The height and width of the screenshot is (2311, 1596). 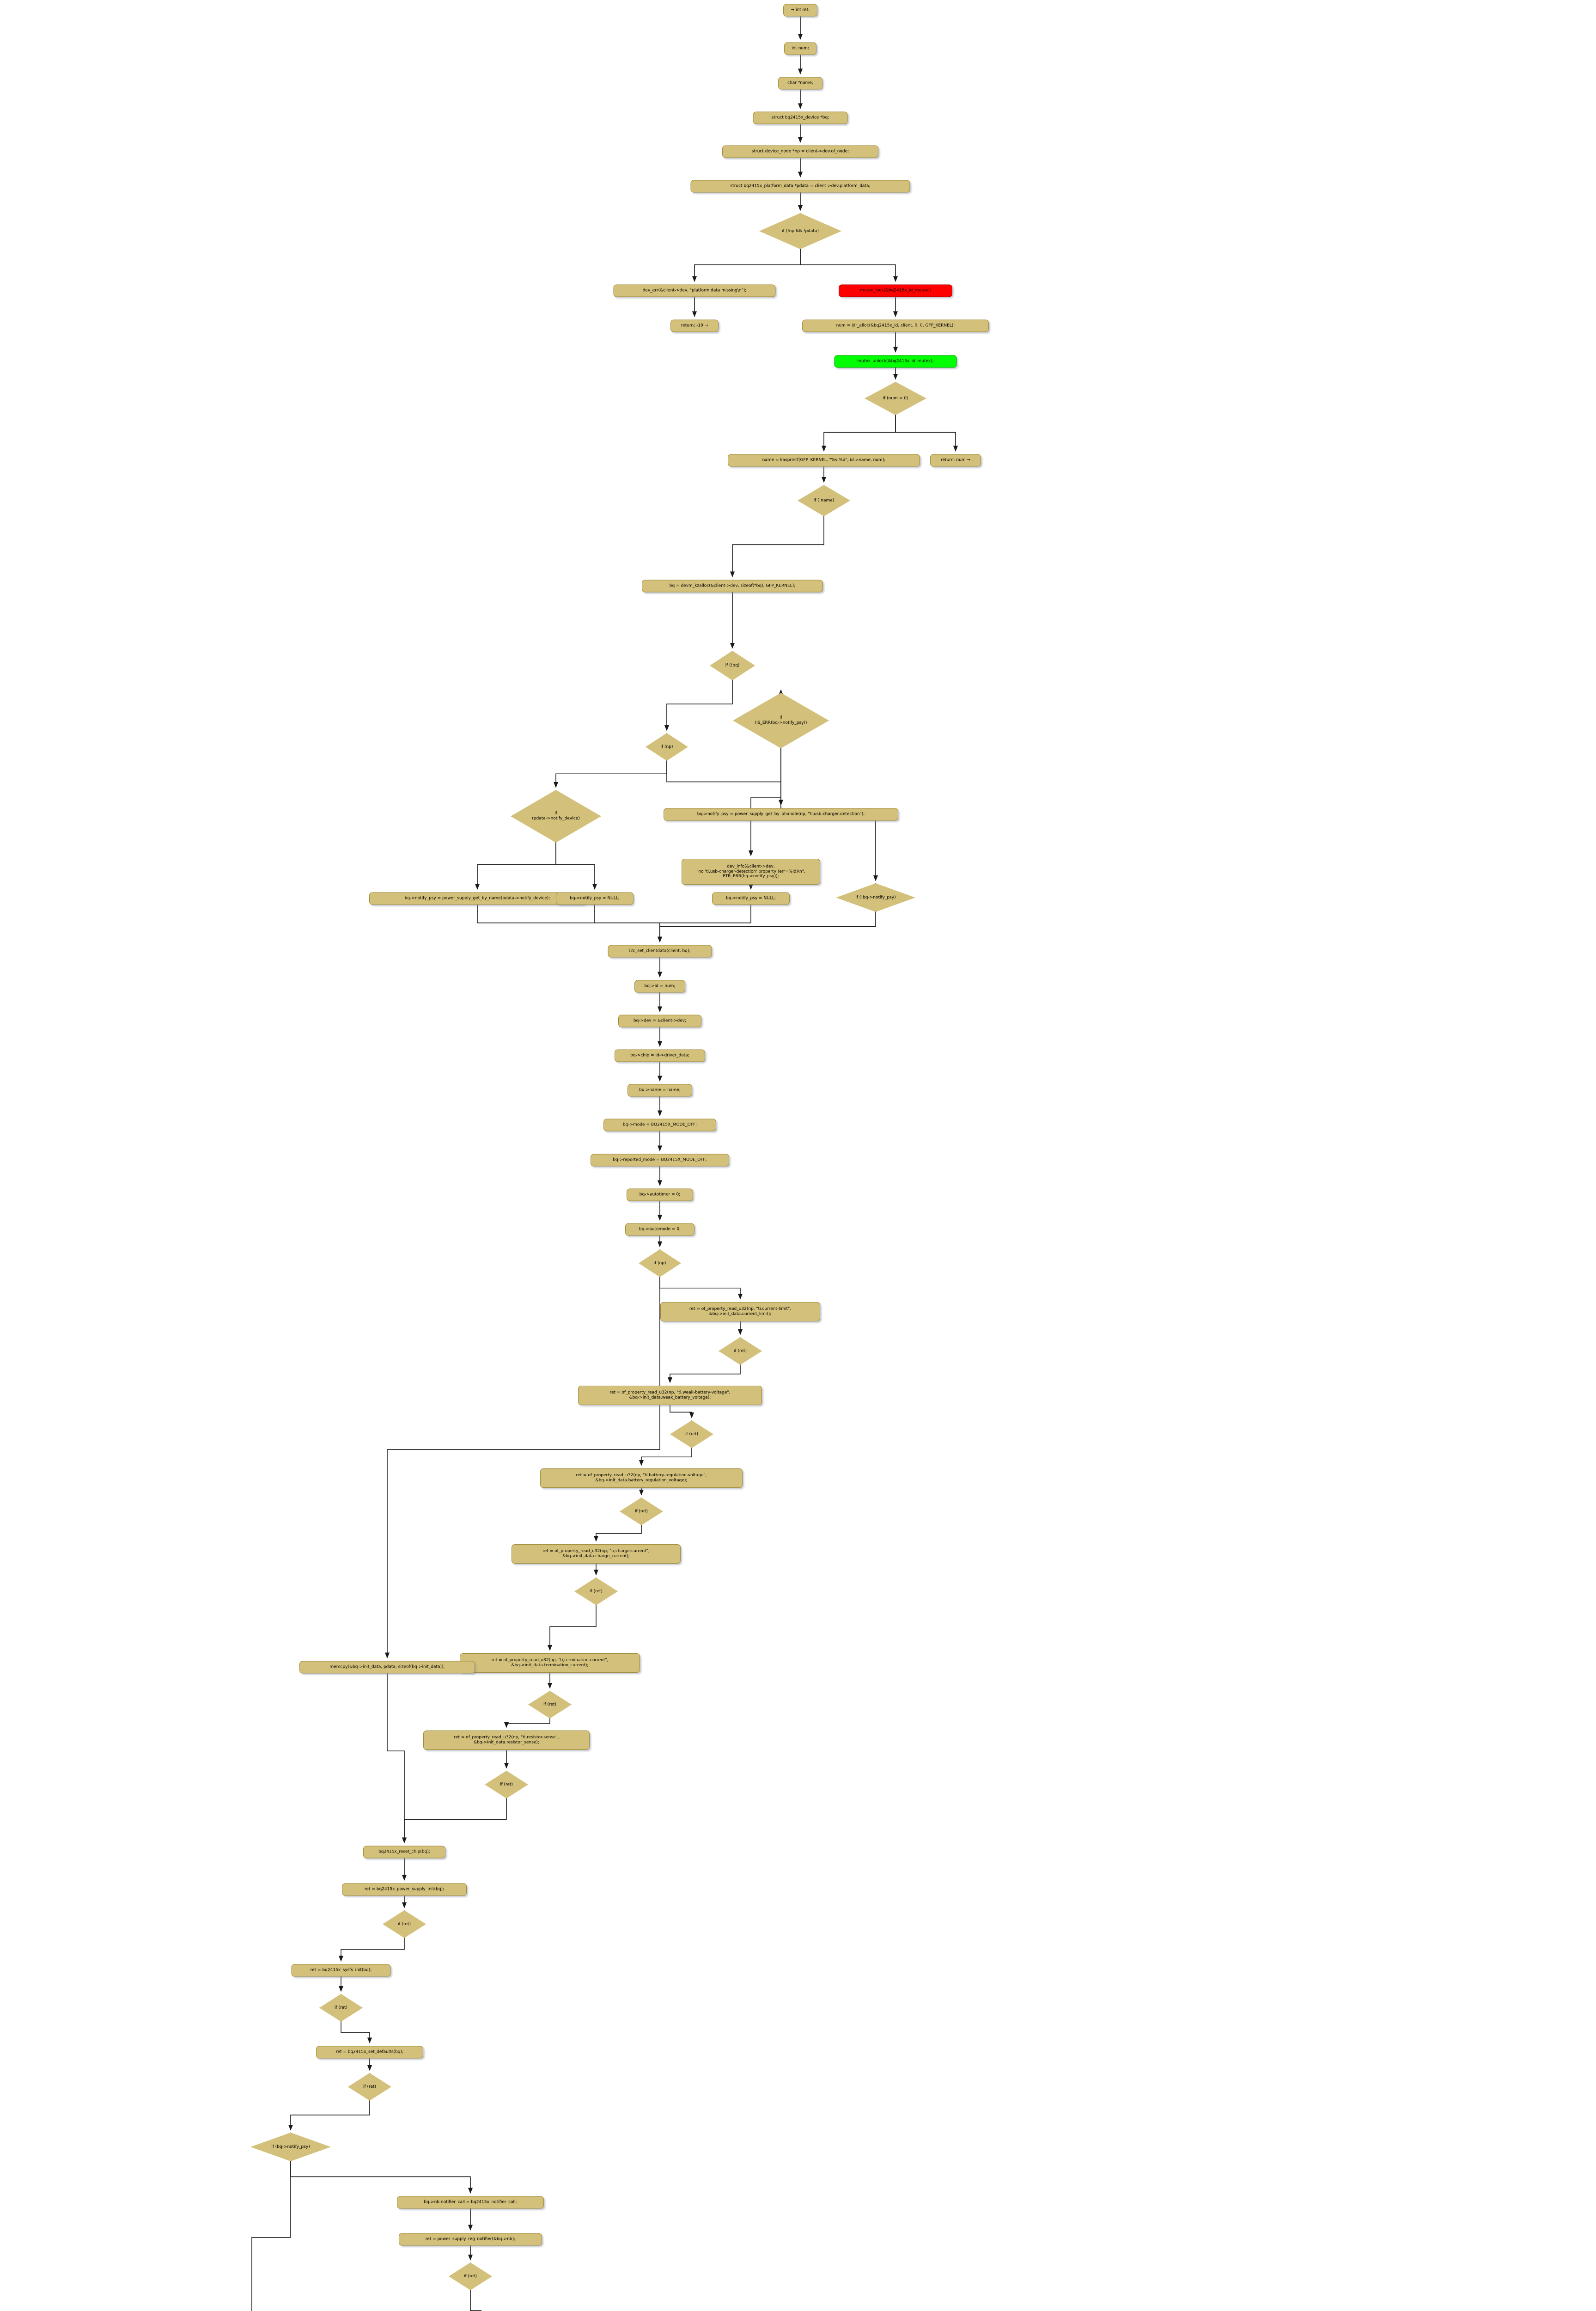 I want to click on node-label: if (pdata->notify_device), so click(x=556, y=816).